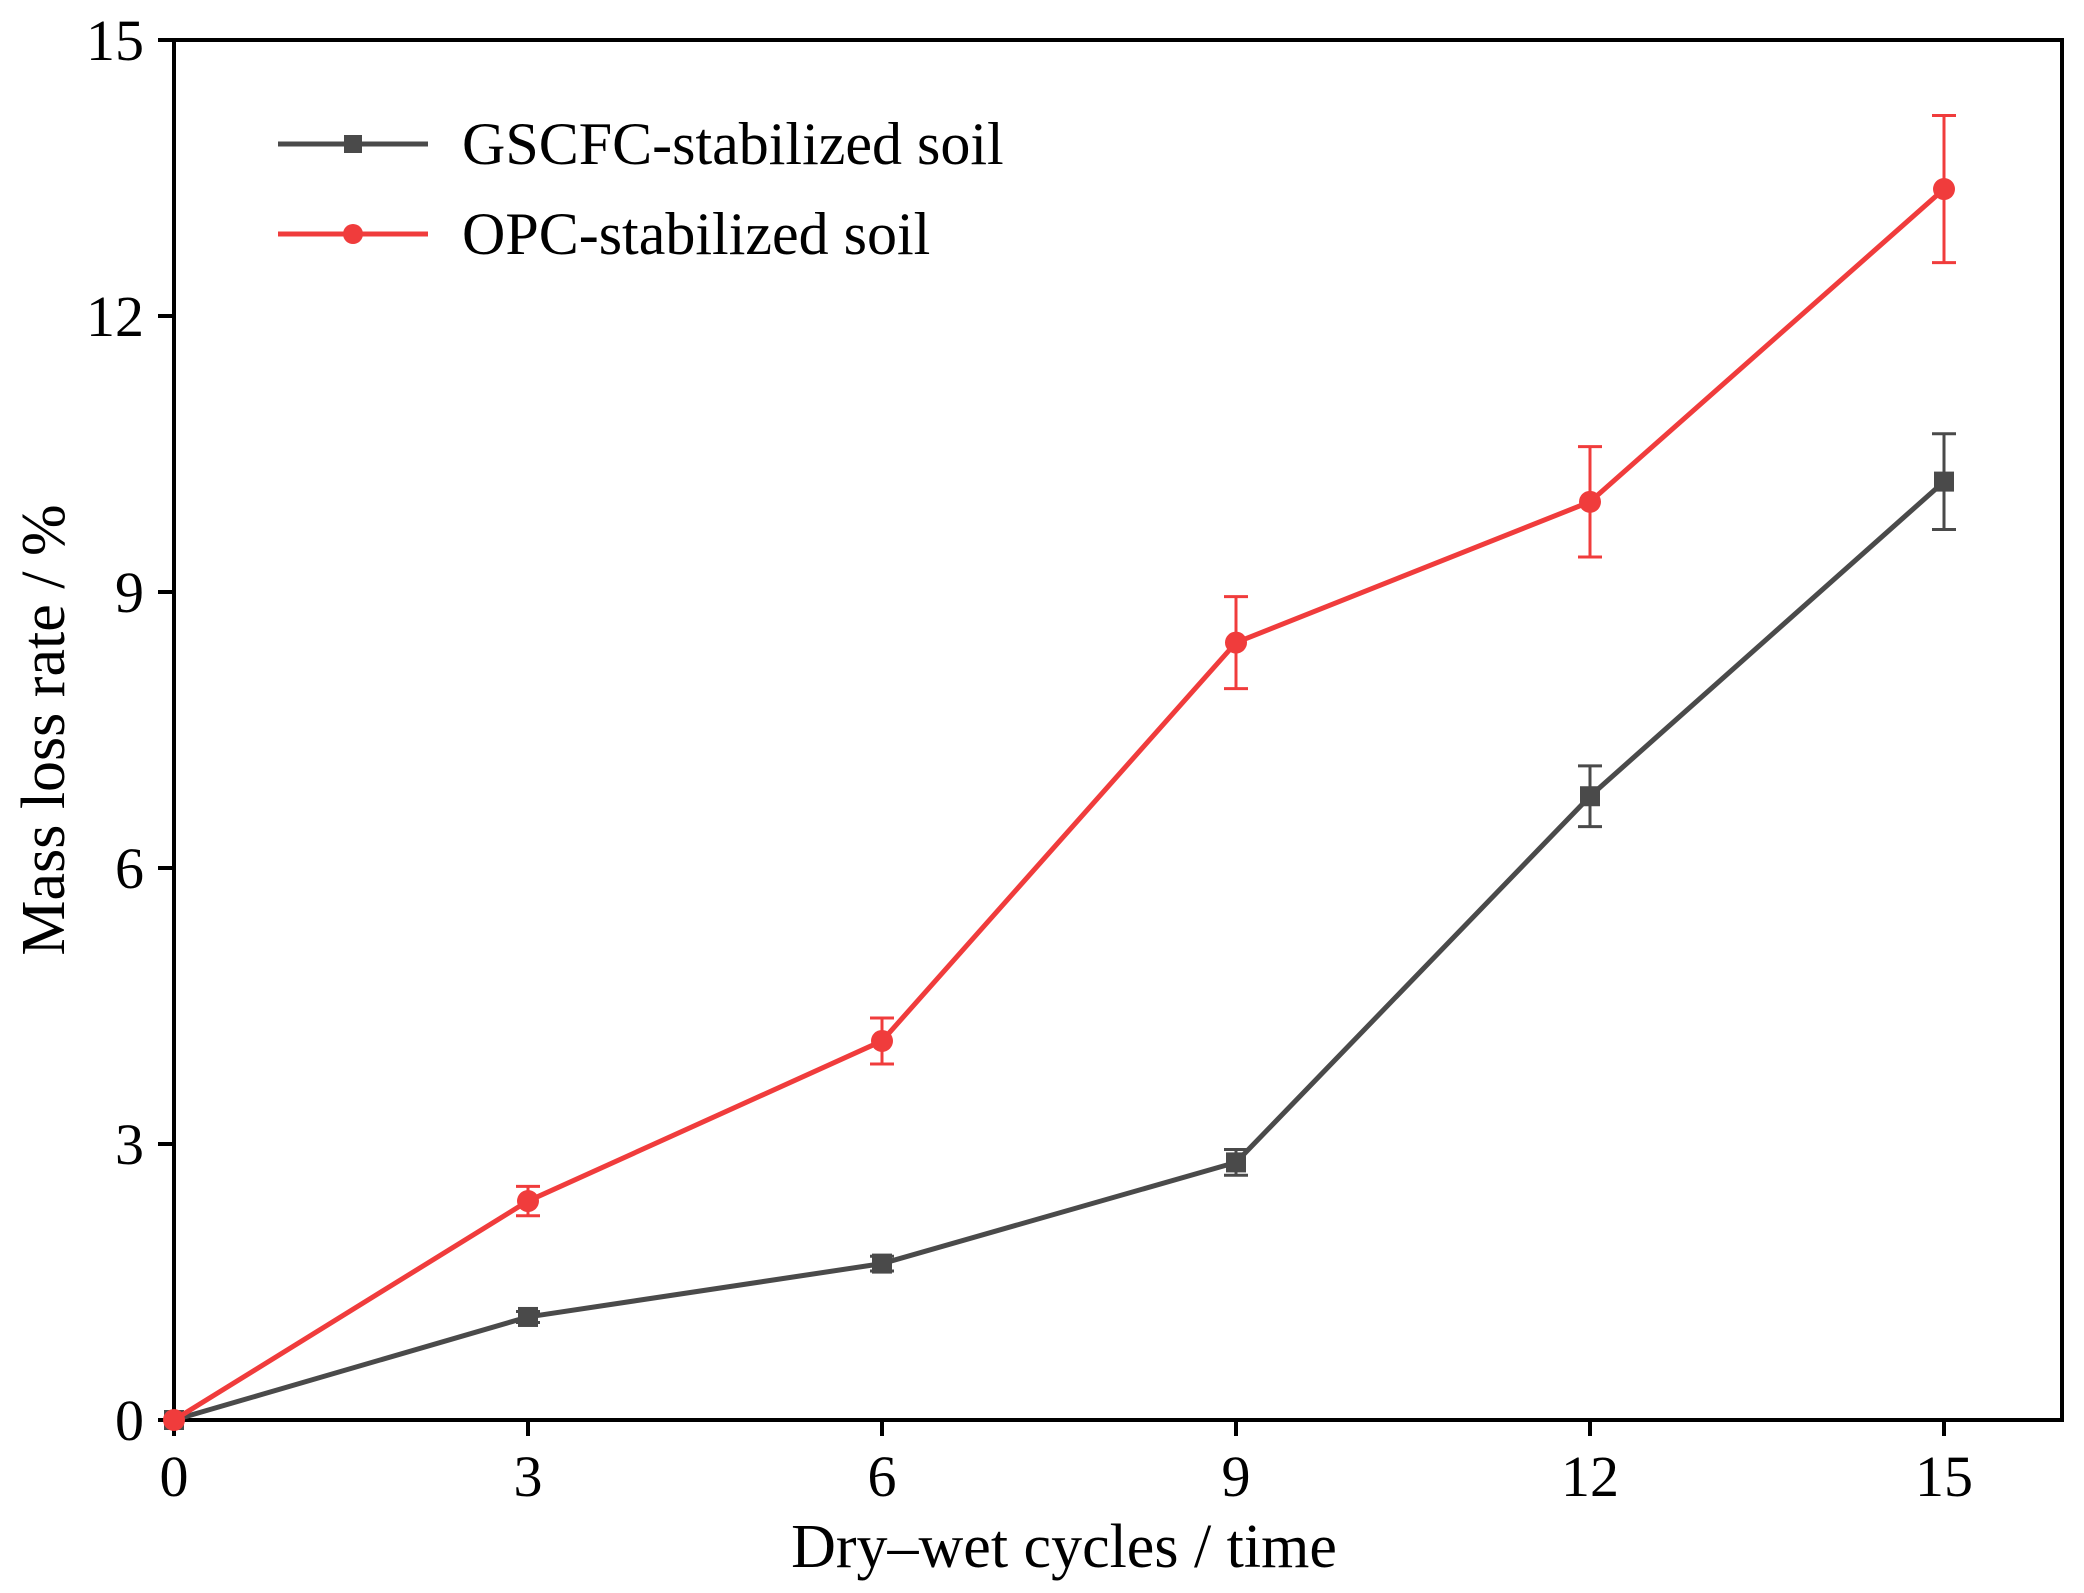  I want to click on y-tick-label: 9, so click(129, 592).